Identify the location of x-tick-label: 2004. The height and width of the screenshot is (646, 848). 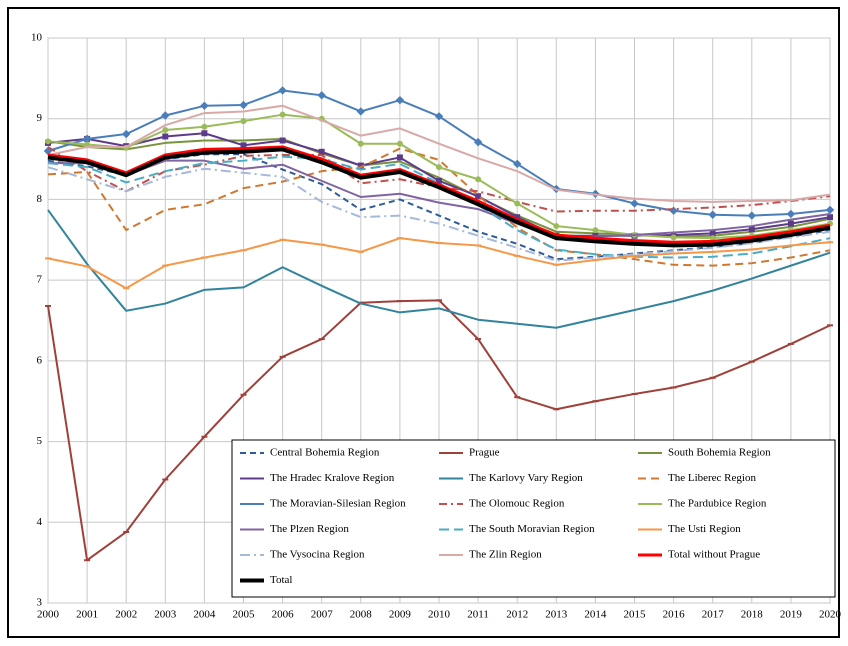
(204, 615).